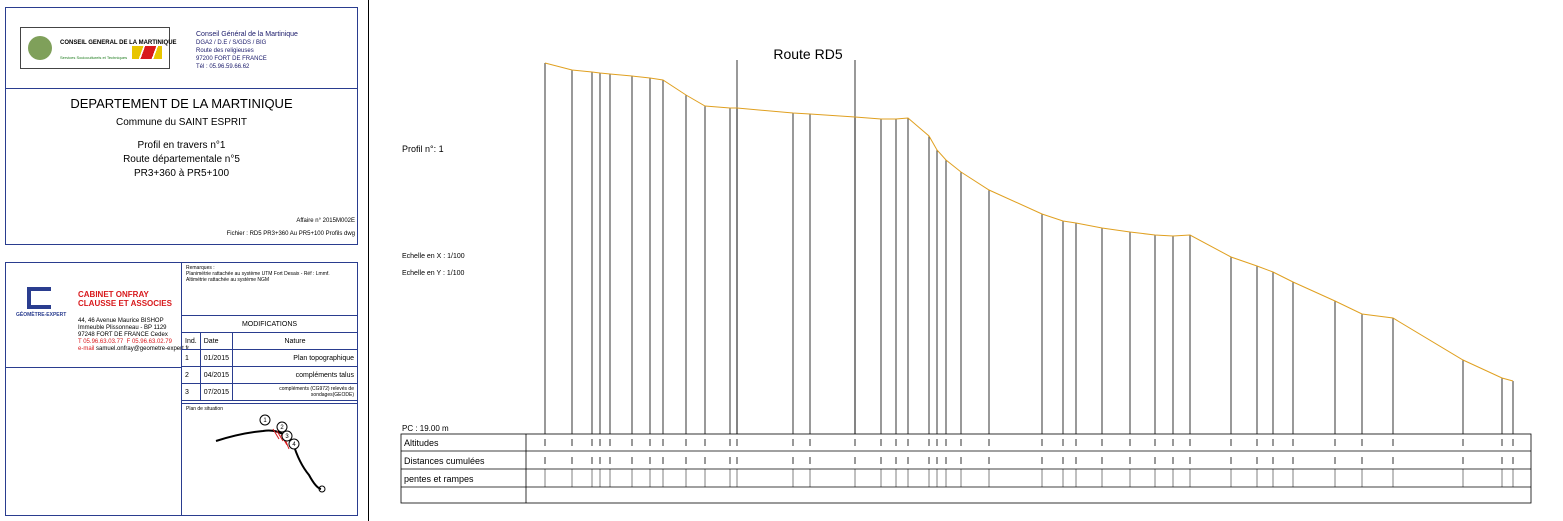 This screenshot has height=521, width=1563. Describe the element at coordinates (181, 122) in the screenshot. I see `commune: Commune du SAINT ESPRIT` at that location.